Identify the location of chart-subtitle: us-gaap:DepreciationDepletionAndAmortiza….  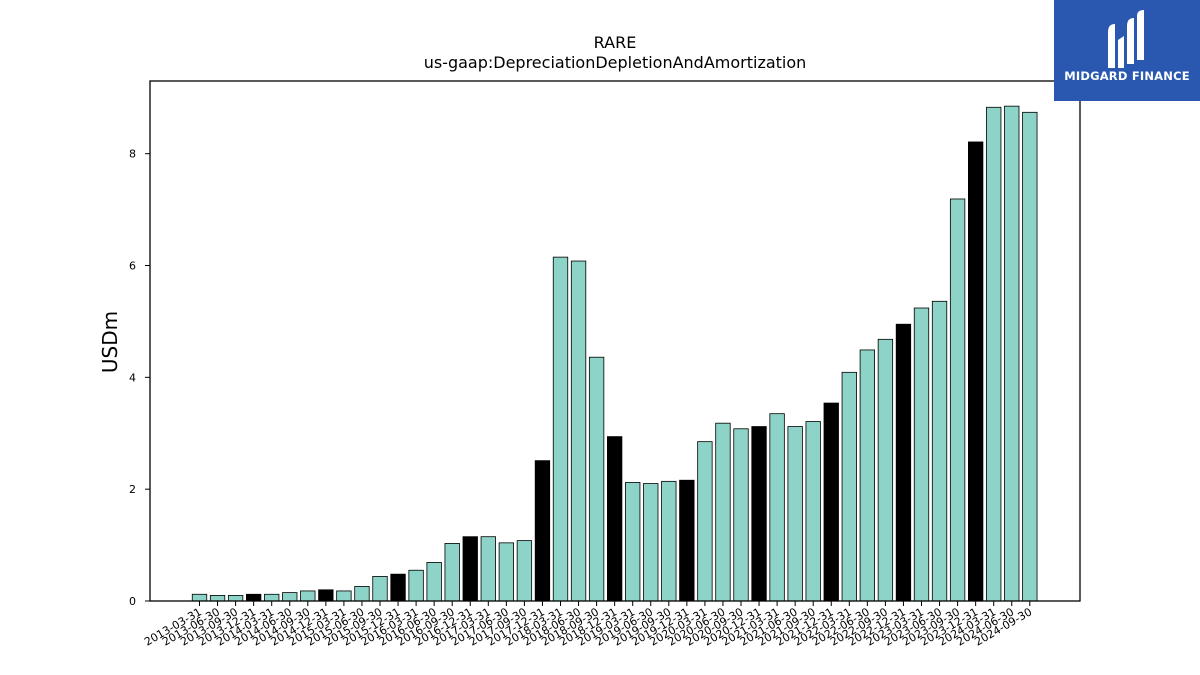
(615, 62).